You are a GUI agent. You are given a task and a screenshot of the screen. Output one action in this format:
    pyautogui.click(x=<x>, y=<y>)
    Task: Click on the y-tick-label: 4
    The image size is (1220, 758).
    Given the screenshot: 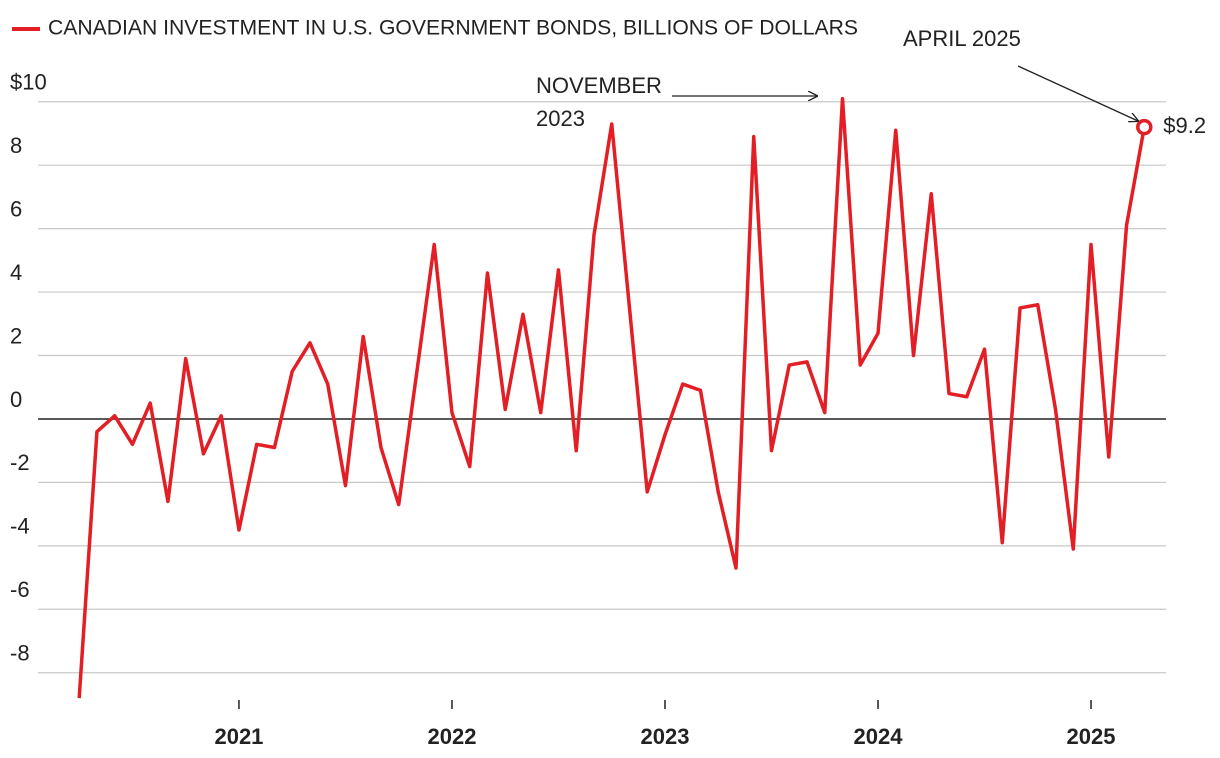 What is the action you would take?
    pyautogui.click(x=16, y=272)
    